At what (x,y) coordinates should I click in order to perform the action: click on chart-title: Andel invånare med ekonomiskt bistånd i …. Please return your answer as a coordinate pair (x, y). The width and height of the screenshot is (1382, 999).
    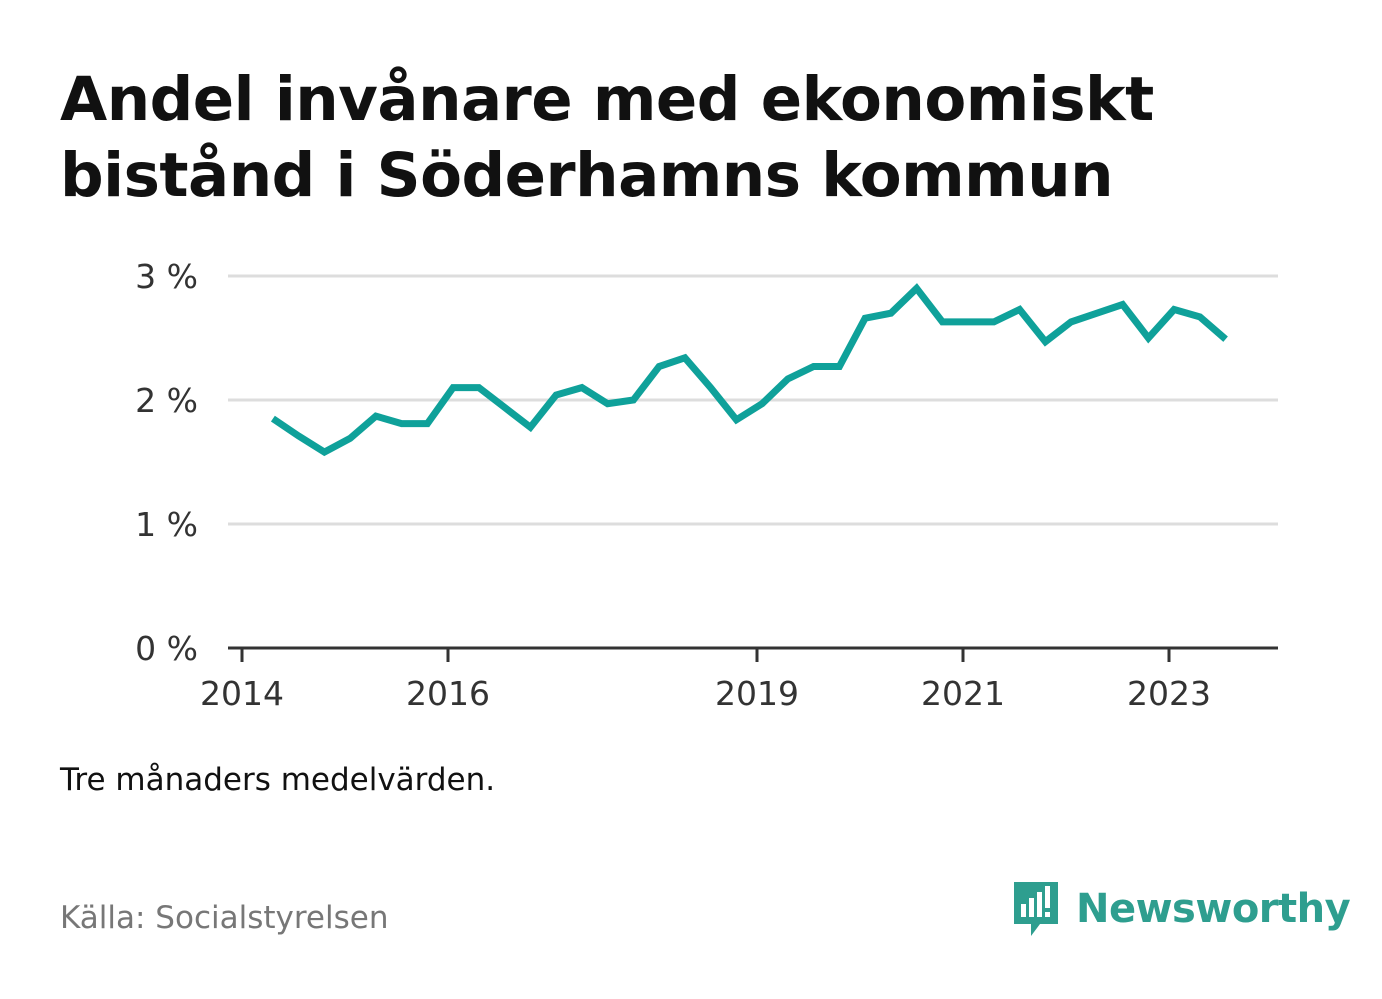
    Looking at the image, I should click on (607, 137).